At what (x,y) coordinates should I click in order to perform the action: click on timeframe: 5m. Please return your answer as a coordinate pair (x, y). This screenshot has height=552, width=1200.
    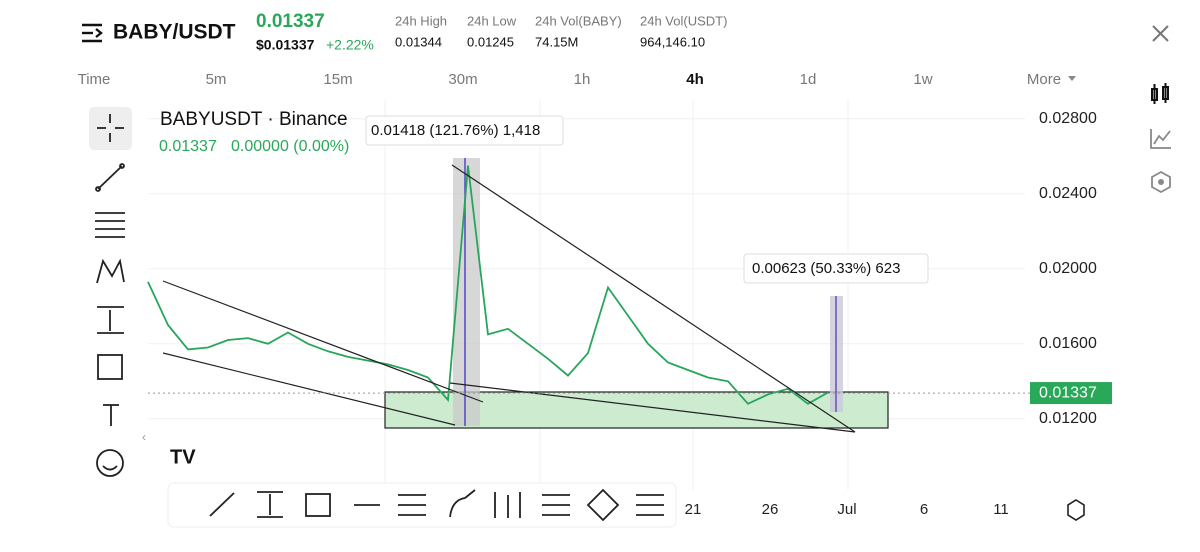
    Looking at the image, I should click on (216, 79).